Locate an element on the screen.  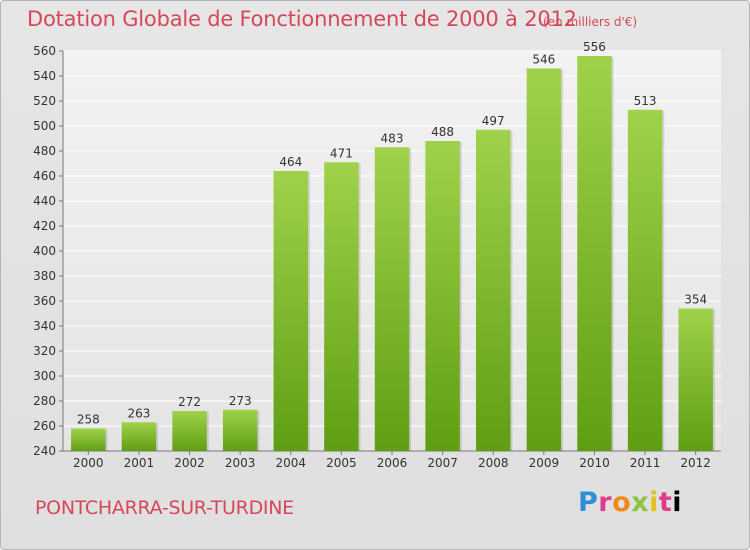
bar-value-label: 497 is located at coordinates (493, 121).